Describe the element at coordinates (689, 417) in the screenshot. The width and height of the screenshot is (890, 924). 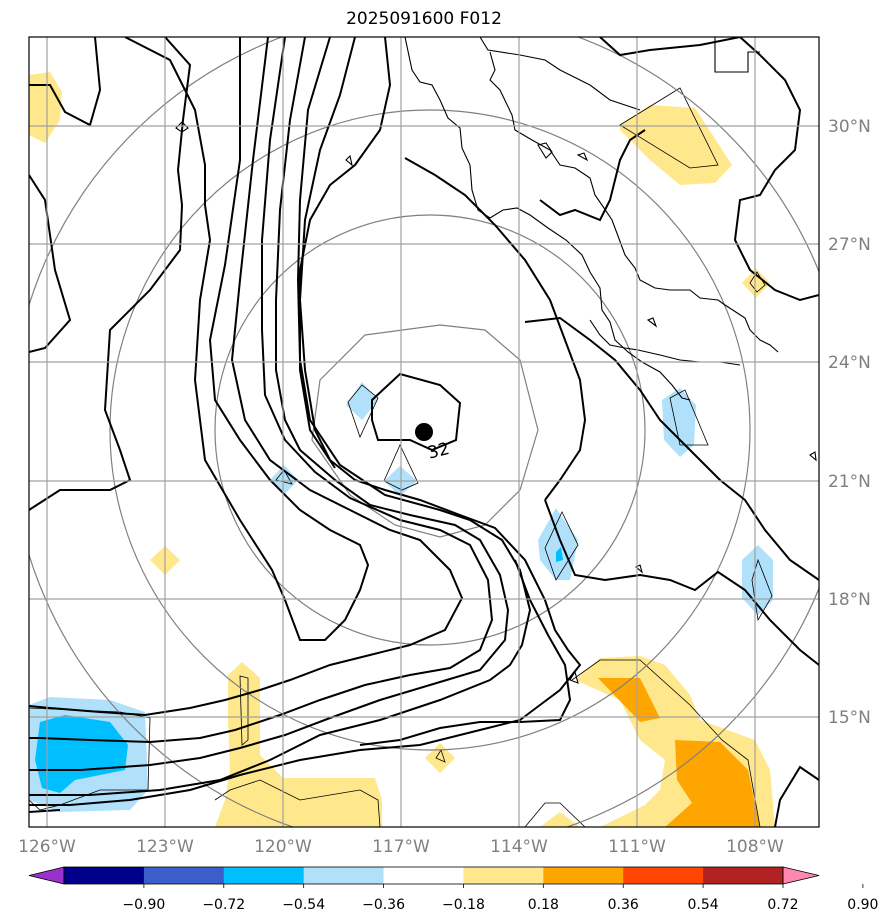
I see `thin-contour-east-a` at that location.